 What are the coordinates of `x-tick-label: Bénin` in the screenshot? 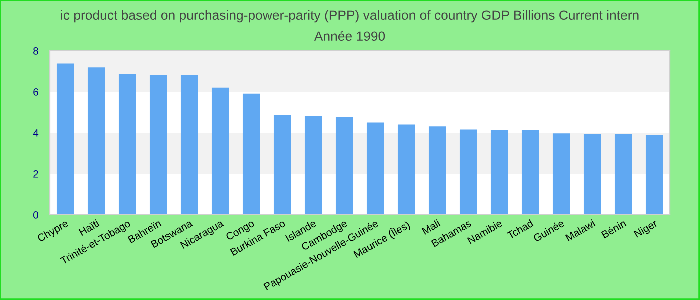 It's located at (614, 229).